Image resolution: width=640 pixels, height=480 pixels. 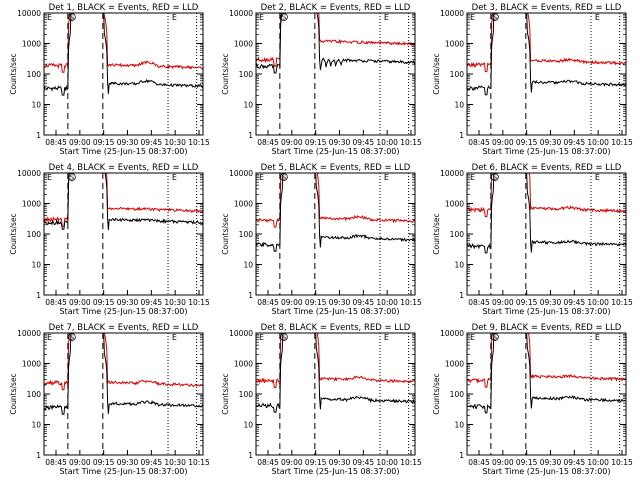 What do you see at coordinates (575, 302) in the screenshot?
I see `x-tick-label-6-5: 09:45` at bounding box center [575, 302].